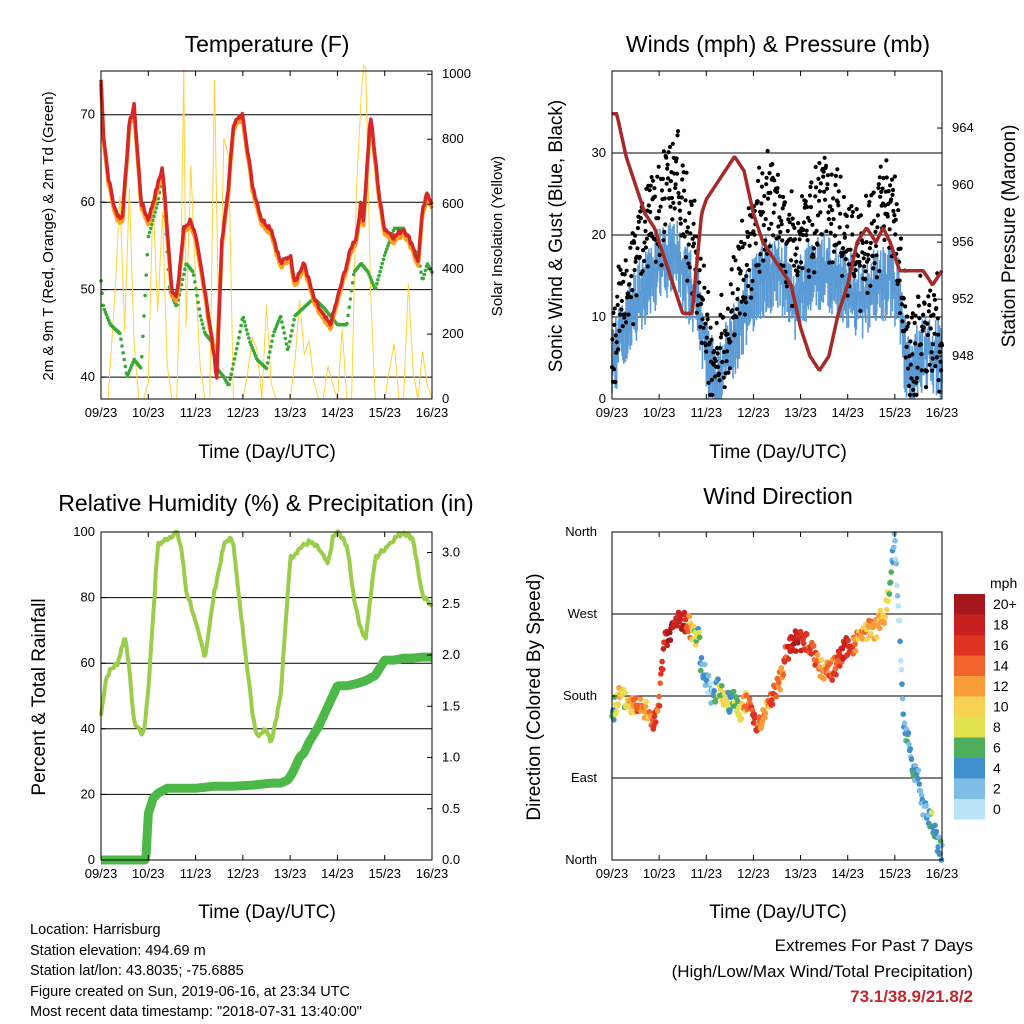 This screenshot has width=1024, height=1024. Describe the element at coordinates (451, 552) in the screenshot. I see `y-tick-label-right: 3.0` at that location.